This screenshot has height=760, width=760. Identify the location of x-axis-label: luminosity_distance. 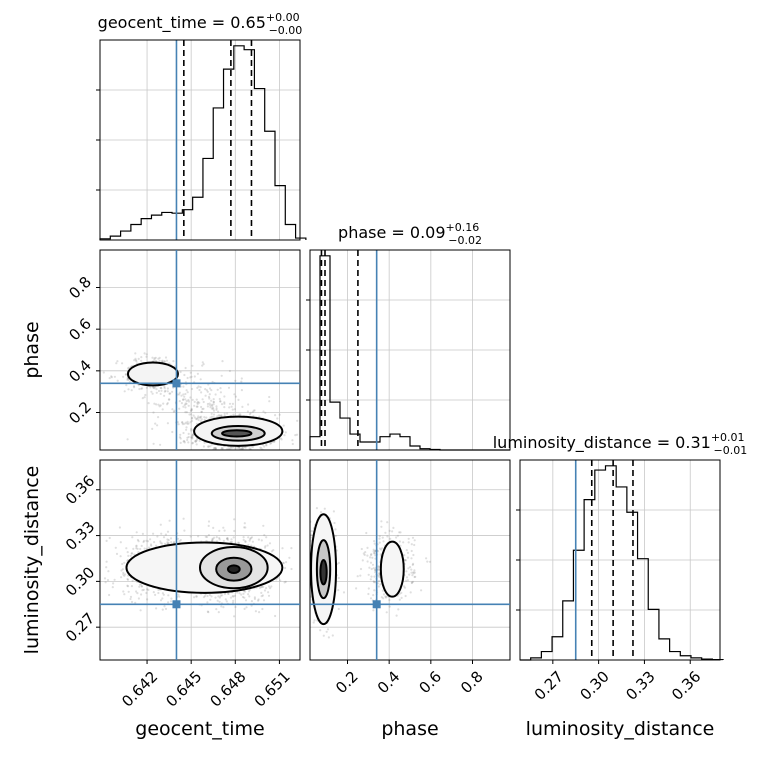
(620, 729).